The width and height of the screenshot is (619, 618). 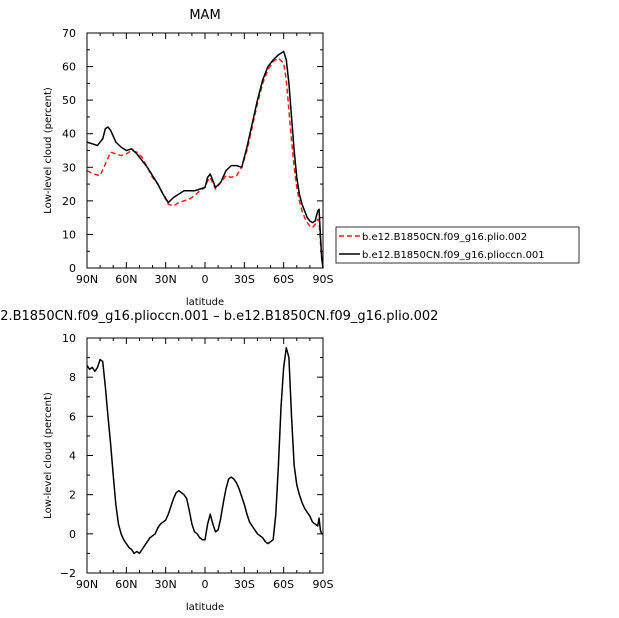 What do you see at coordinates (69, 338) in the screenshot?
I see `bottom-ytick-label: 10` at bounding box center [69, 338].